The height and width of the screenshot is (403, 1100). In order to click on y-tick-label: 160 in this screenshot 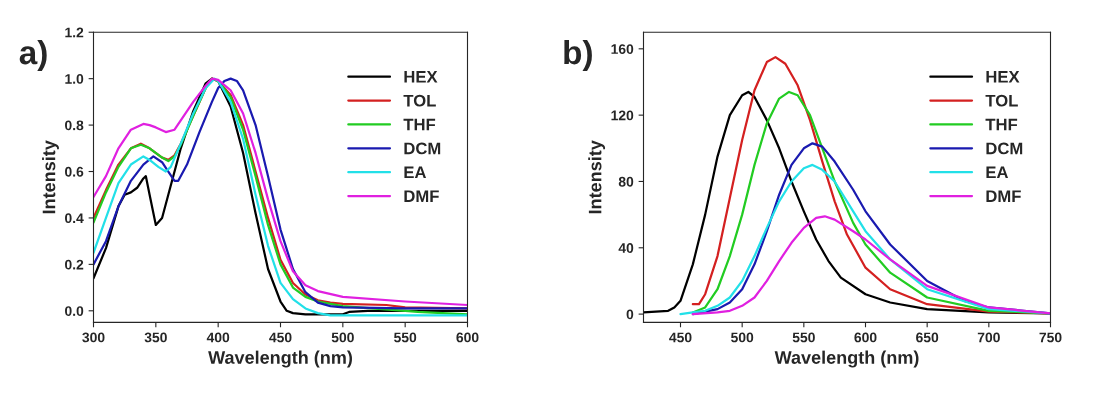, I will do `click(622, 49)`.